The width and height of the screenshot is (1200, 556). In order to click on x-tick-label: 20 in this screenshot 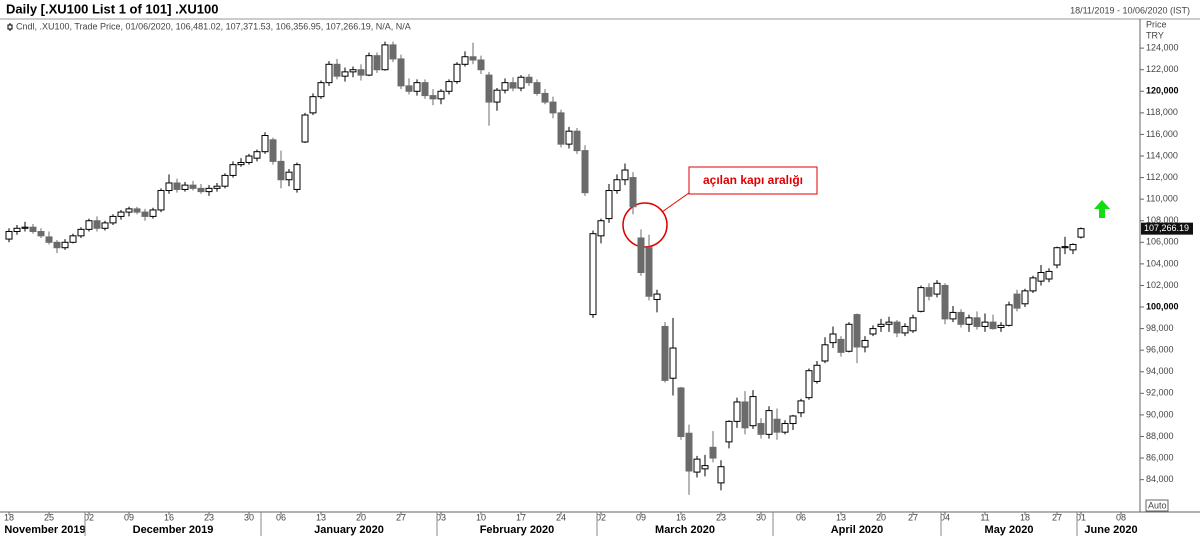, I will do `click(361, 517)`.